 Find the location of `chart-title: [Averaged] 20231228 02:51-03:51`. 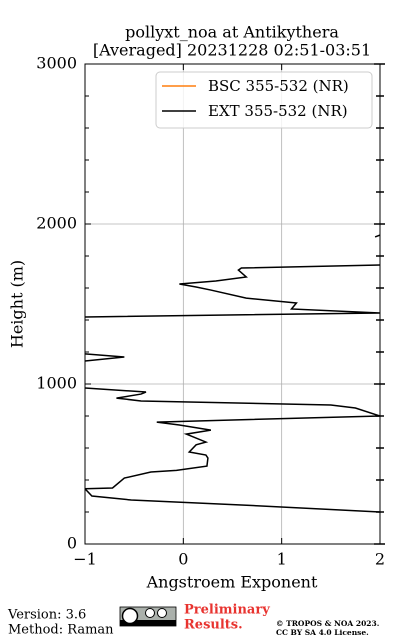

chart-title: [Averaged] 20231228 02:51-03:51 is located at coordinates (232, 50).